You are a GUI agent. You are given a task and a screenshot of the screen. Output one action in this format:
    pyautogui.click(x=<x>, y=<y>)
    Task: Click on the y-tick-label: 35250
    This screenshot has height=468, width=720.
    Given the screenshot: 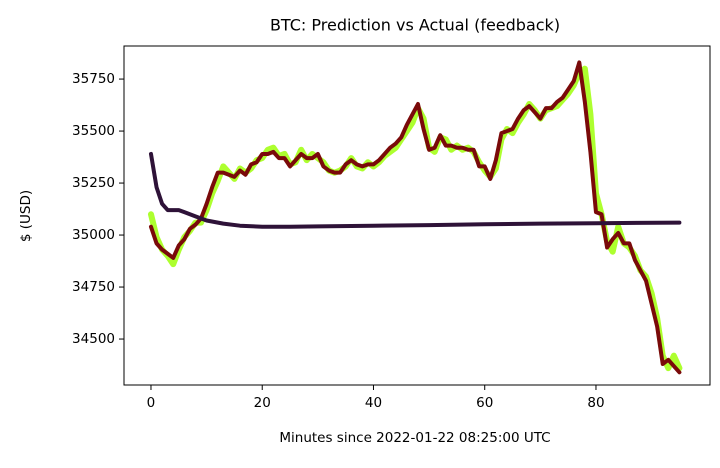 What is the action you would take?
    pyautogui.click(x=93, y=183)
    